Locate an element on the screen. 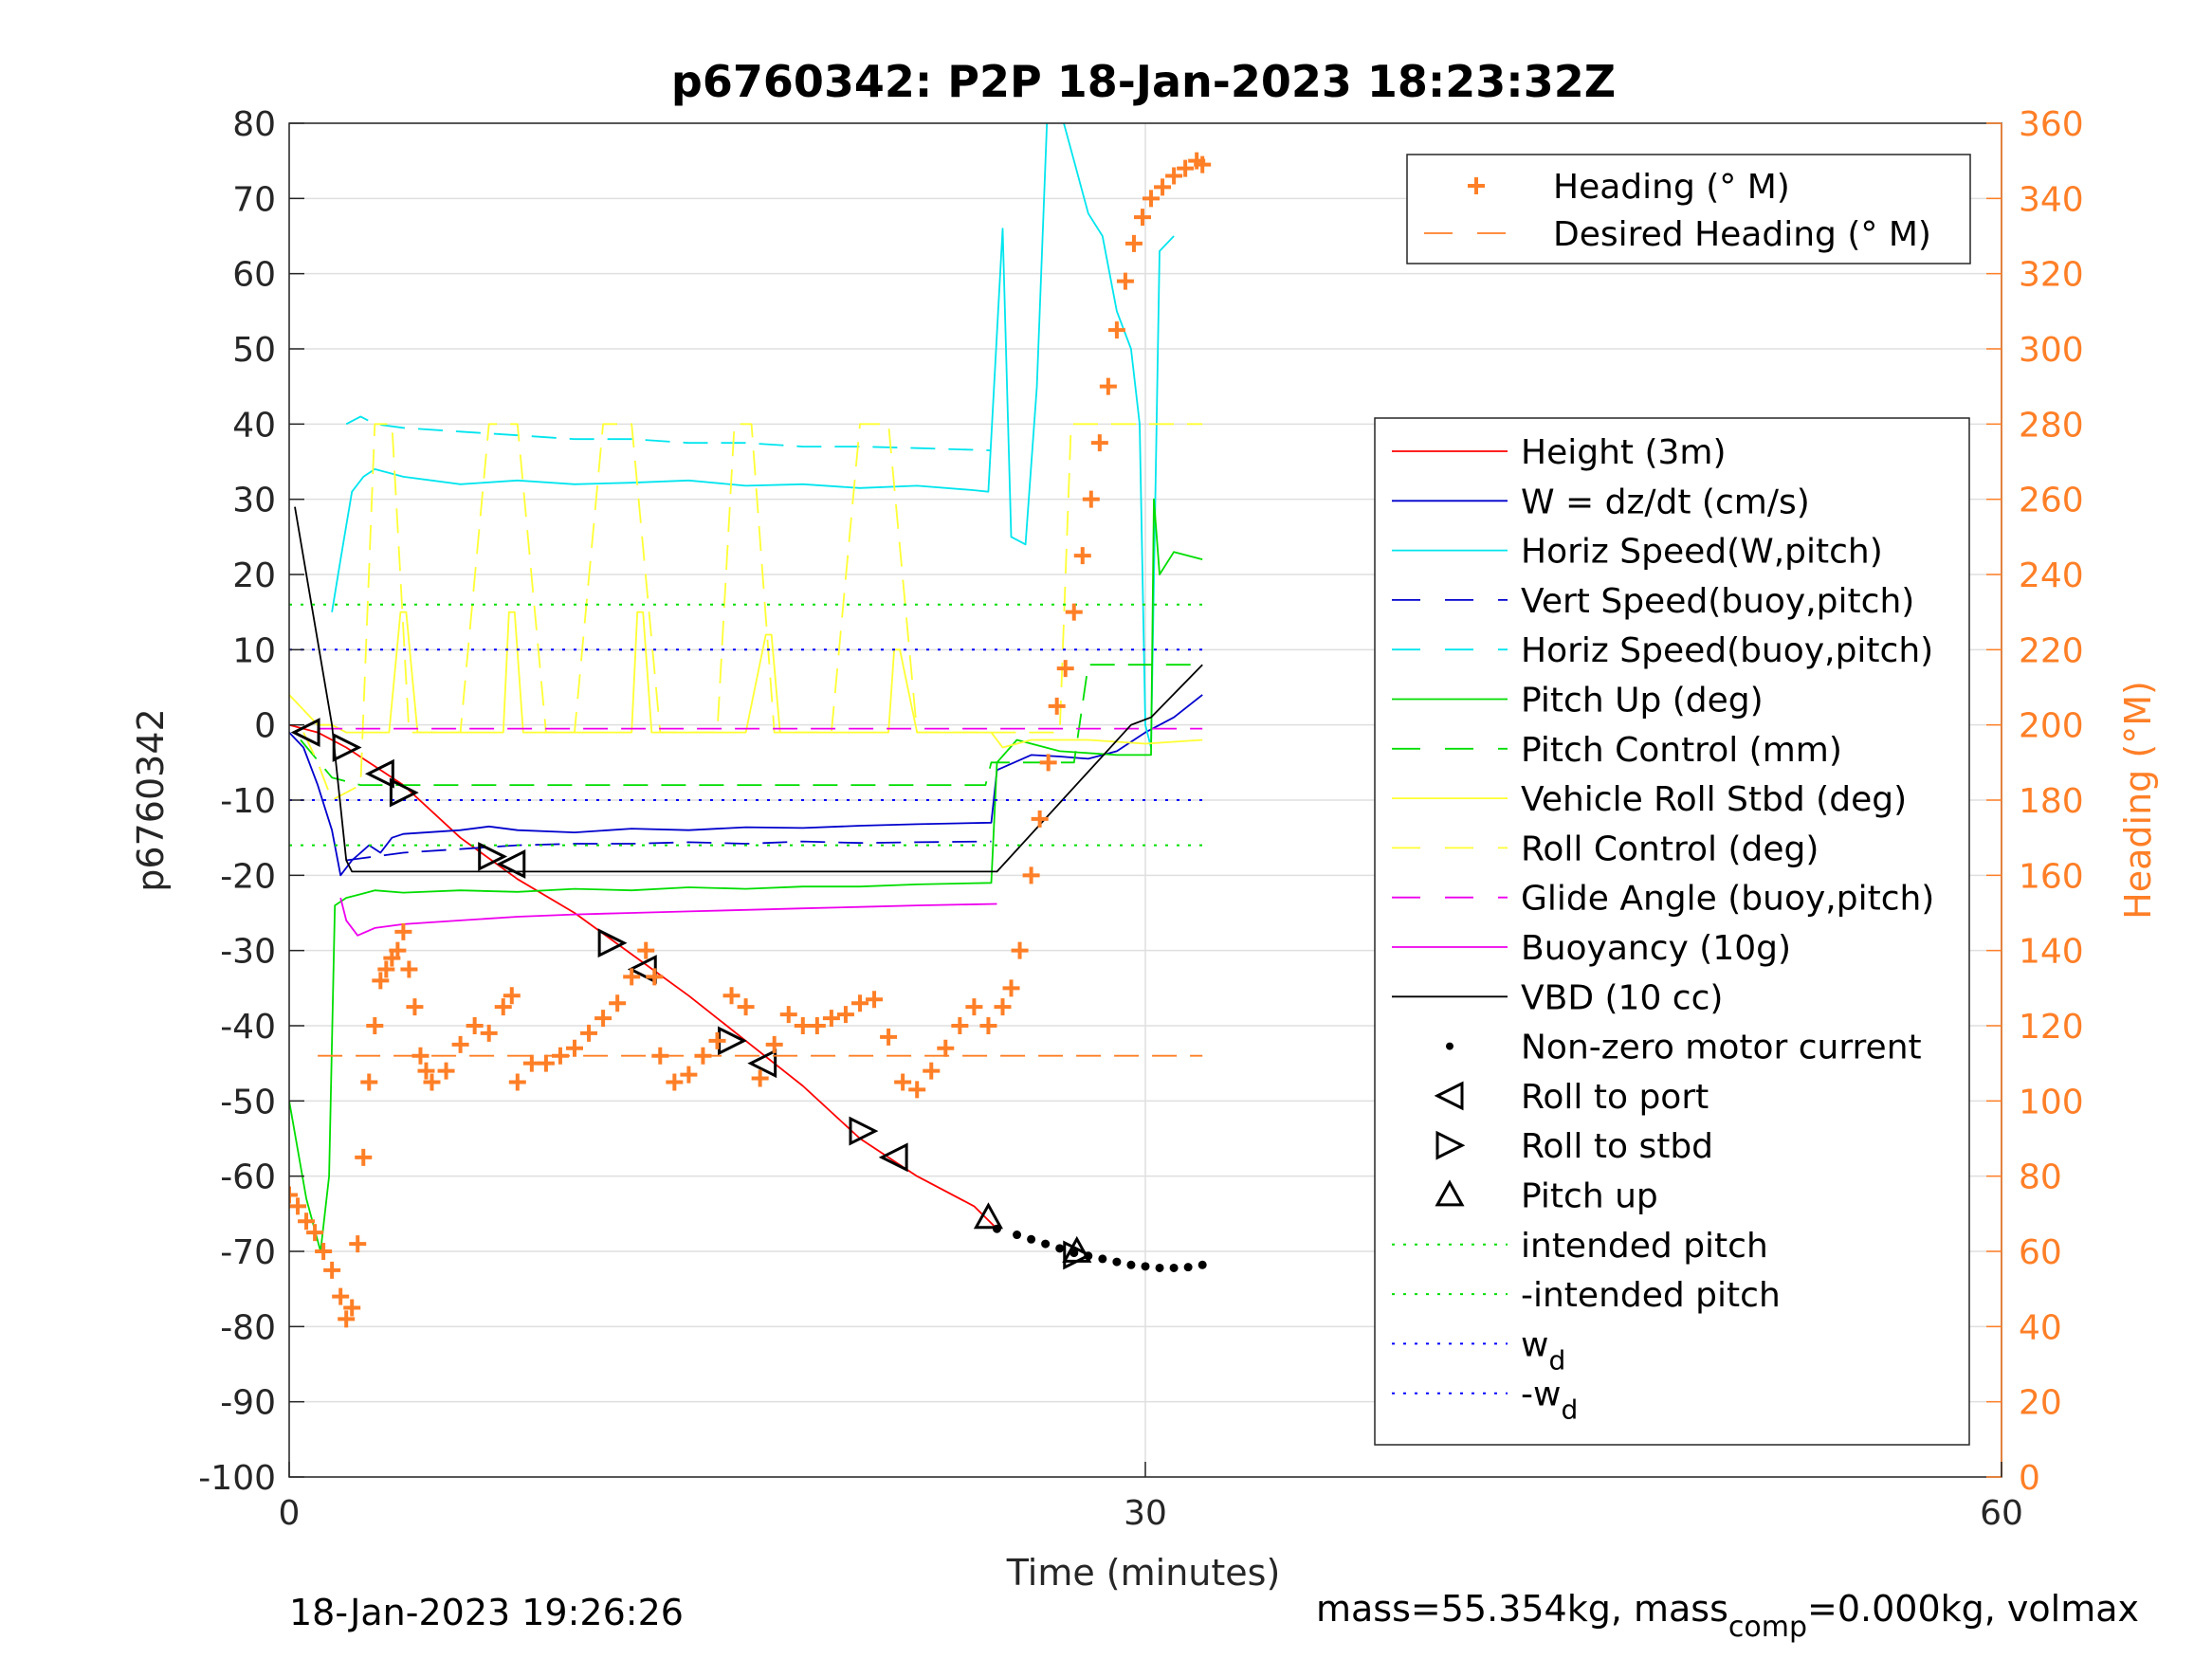 Image resolution: width=2212 pixels, height=1659 pixels. y-tick-label: -50 is located at coordinates (248, 1102).